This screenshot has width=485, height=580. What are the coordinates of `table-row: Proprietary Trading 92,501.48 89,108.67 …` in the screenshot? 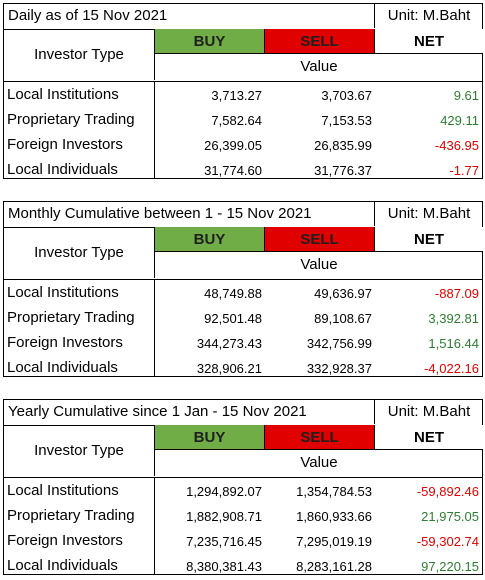 It's located at (243, 317).